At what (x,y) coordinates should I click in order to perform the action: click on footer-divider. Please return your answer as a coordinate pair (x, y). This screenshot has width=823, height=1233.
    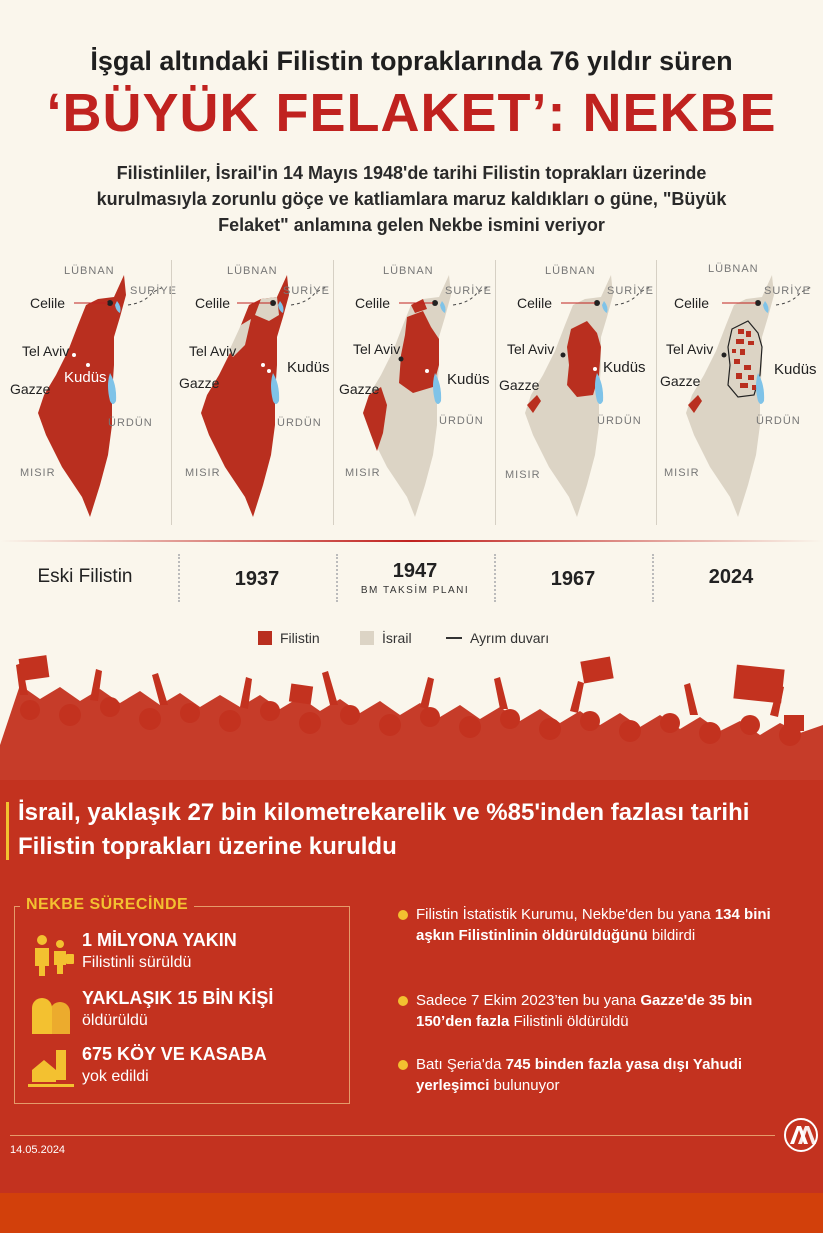
    Looking at the image, I should click on (392, 1135).